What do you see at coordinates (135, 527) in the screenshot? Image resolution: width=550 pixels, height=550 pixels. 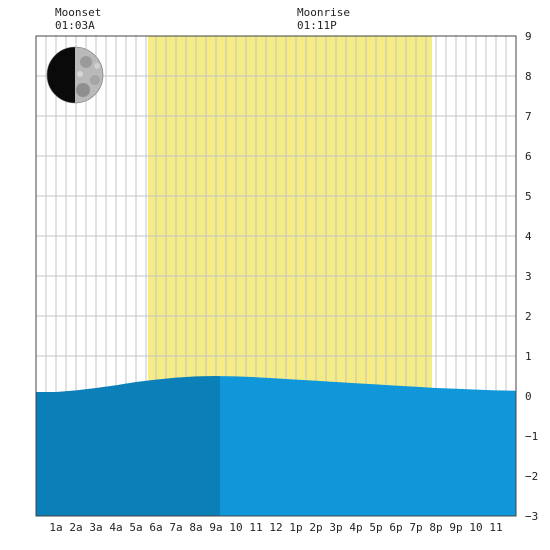 I see `x-tick-label: 5a` at bounding box center [135, 527].